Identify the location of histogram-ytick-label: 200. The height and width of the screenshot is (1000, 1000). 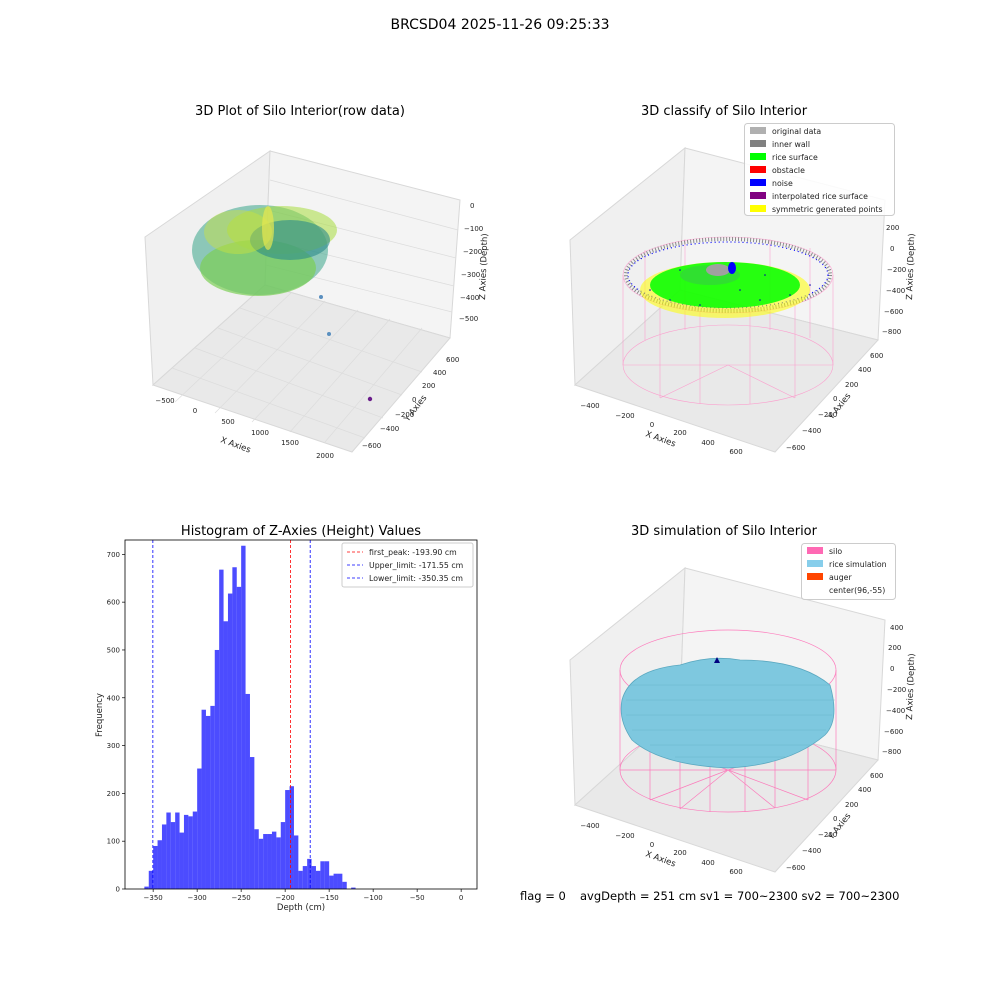
(113, 794).